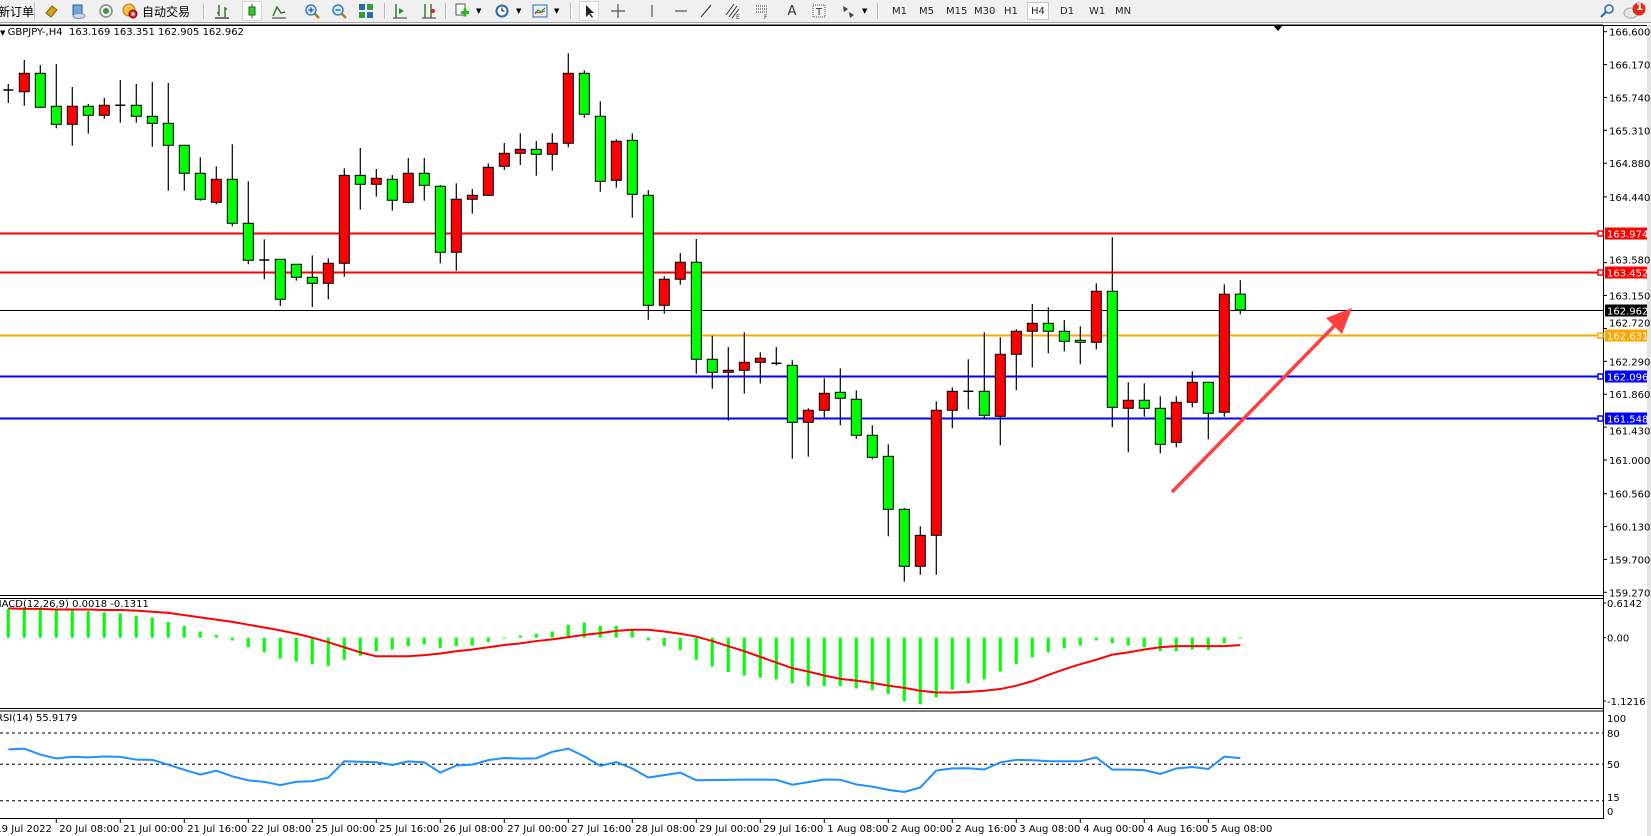  What do you see at coordinates (217, 829) in the screenshot?
I see `time-axis-label: 21 Jul 16:00` at bounding box center [217, 829].